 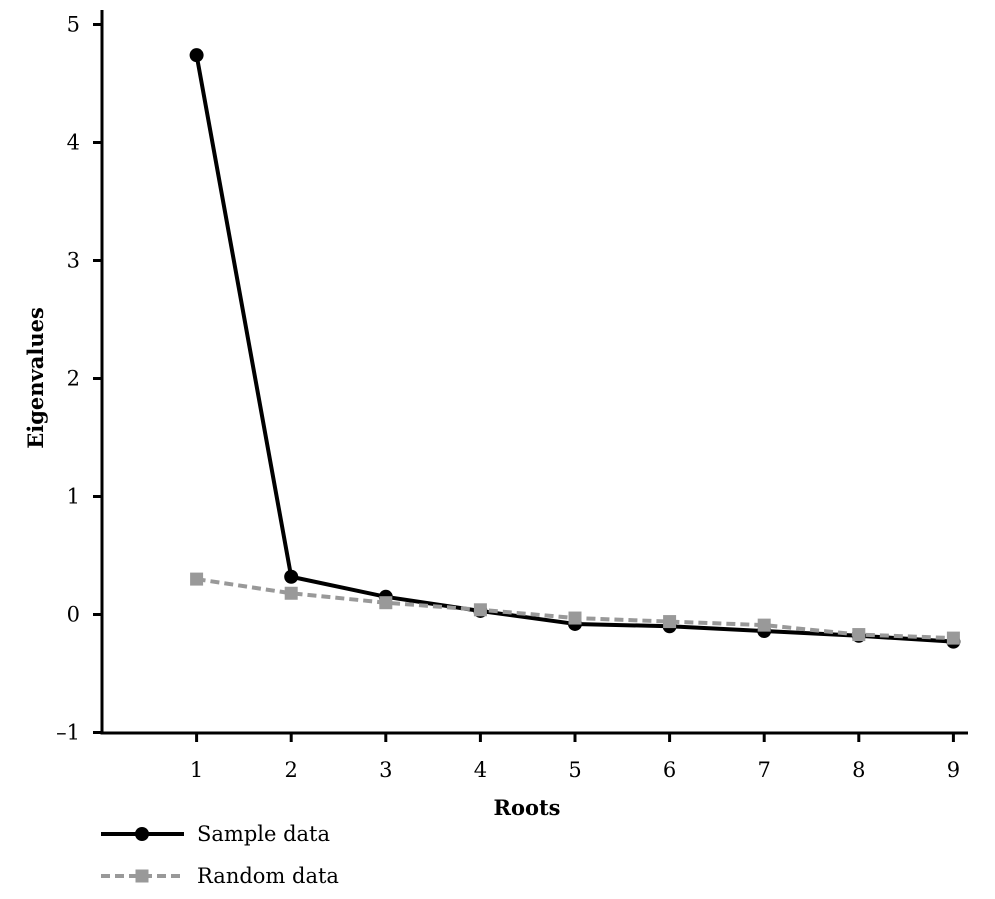 What do you see at coordinates (73, 379) in the screenshot?
I see `y-tick-label: 2` at bounding box center [73, 379].